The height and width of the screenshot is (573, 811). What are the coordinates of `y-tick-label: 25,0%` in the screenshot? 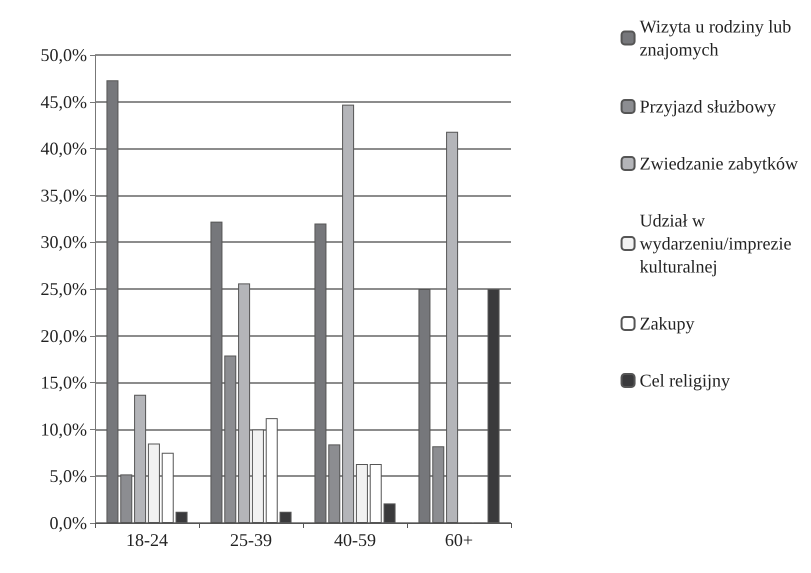 It's located at (63, 289).